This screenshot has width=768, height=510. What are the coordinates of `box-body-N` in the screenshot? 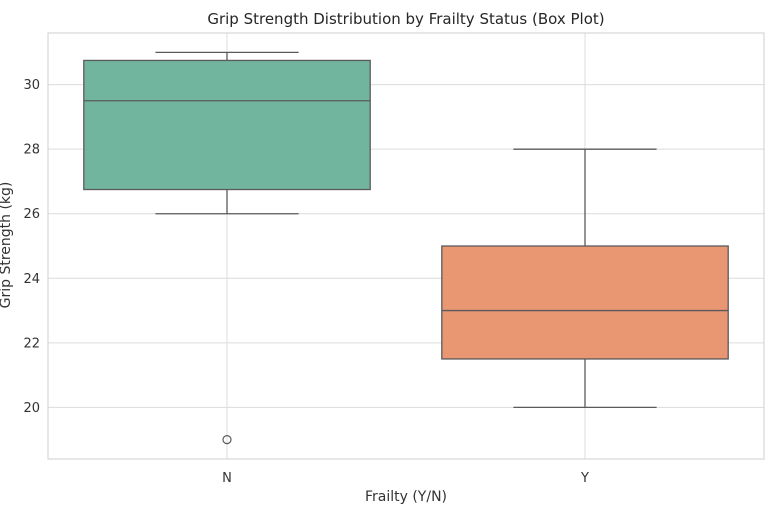 It's located at (227, 125).